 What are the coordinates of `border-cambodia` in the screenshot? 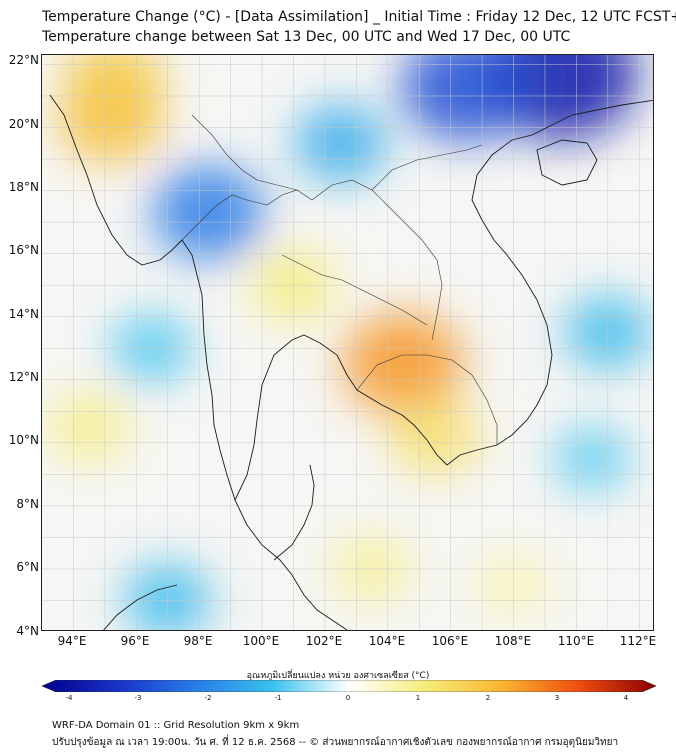 It's located at (427, 399).